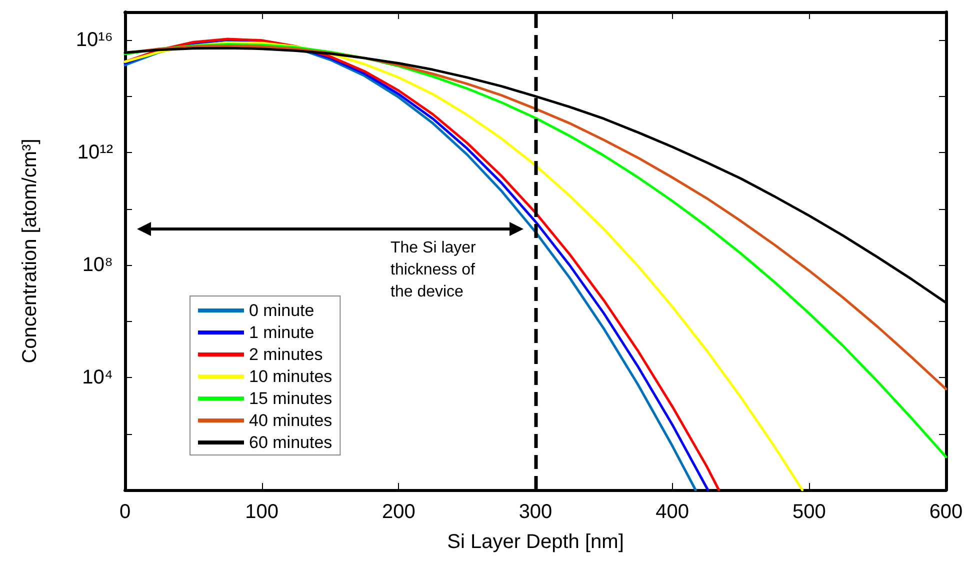  What do you see at coordinates (281, 310) in the screenshot?
I see `legend-label: 0 minute` at bounding box center [281, 310].